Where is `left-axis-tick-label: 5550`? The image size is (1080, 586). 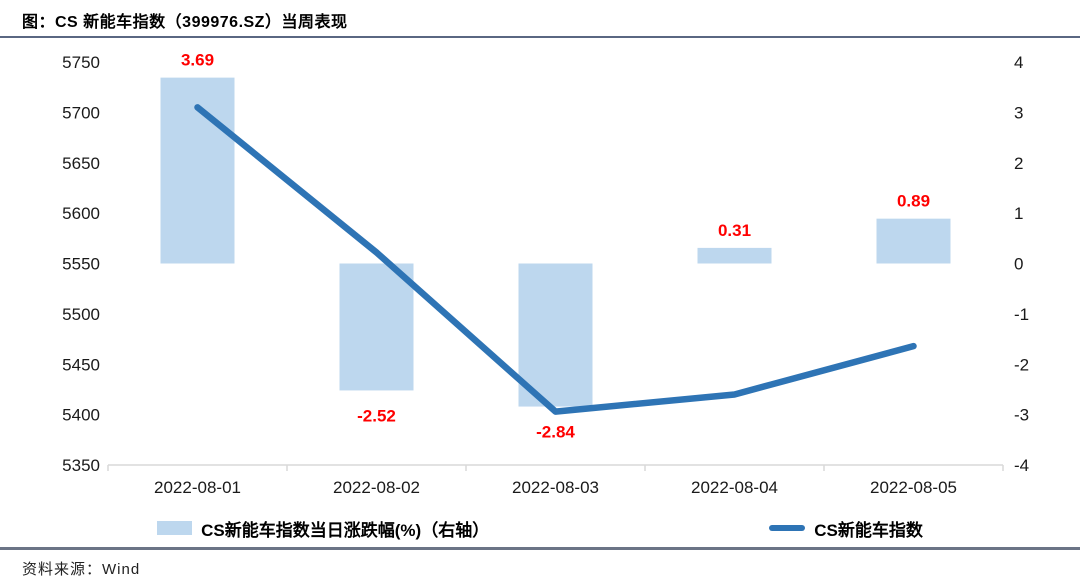 left-axis-tick-label: 5550 is located at coordinates (81, 264).